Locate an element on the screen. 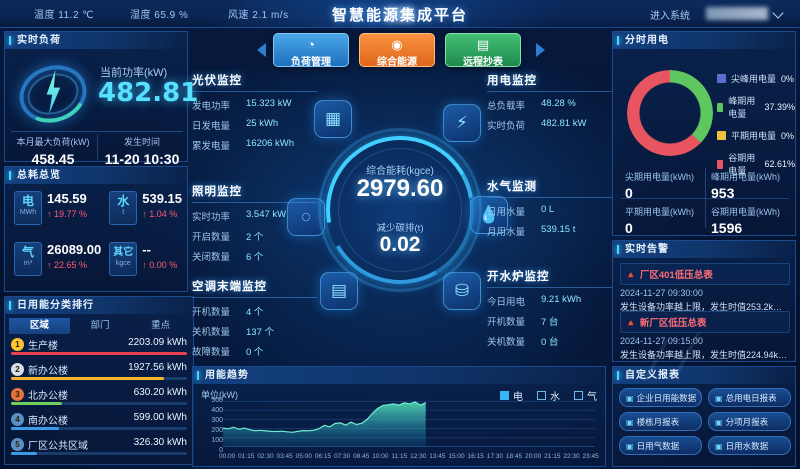 The width and height of the screenshot is (800, 469). panel-title-rank: 日用能分类排行 is located at coordinates (99, 305).